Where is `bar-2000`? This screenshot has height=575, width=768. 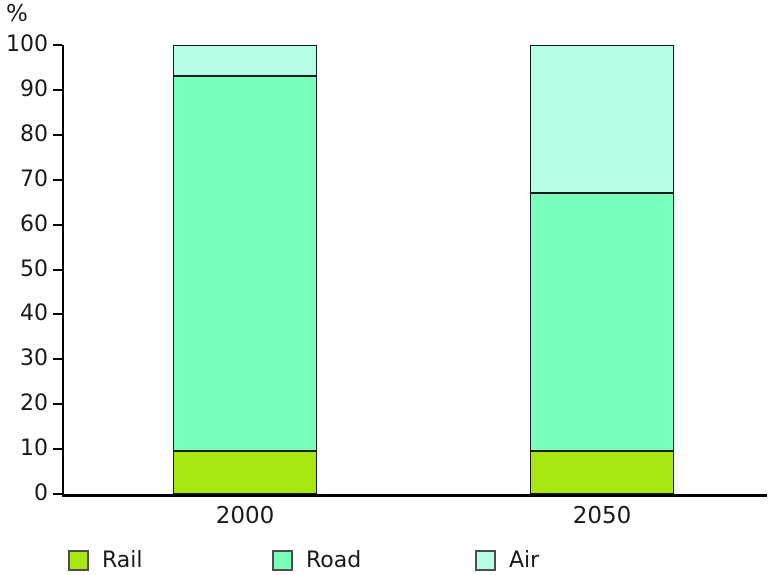 bar-2000 is located at coordinates (245, 269).